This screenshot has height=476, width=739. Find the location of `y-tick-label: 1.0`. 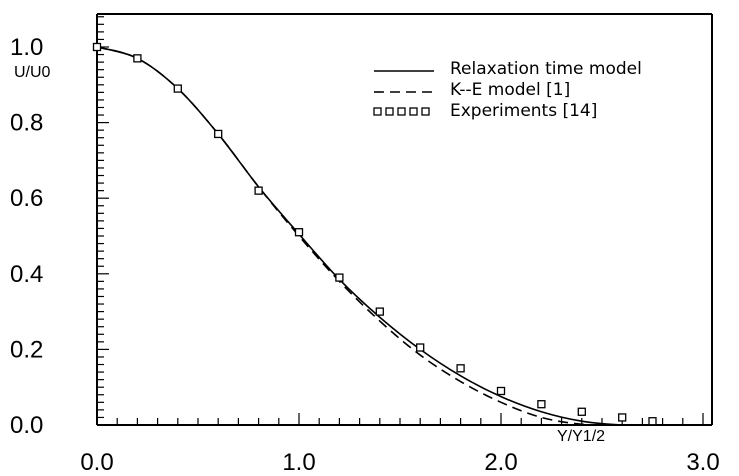

y-tick-label: 1.0 is located at coordinates (26, 47).